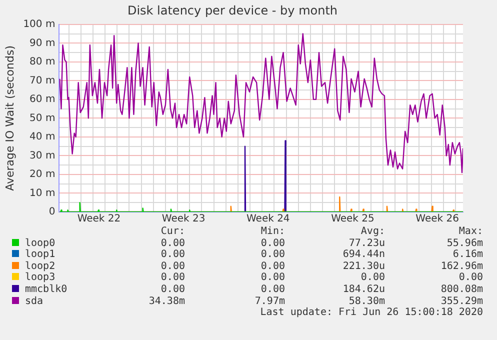  I want to click on text: Avg:, so click(372, 232).